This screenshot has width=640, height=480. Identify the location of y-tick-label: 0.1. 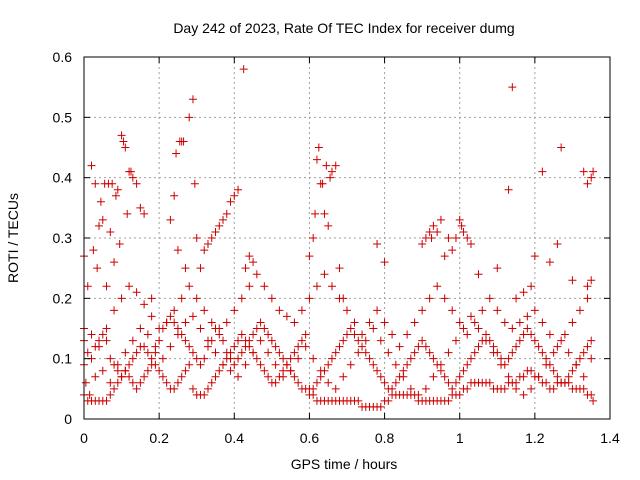
(63, 359).